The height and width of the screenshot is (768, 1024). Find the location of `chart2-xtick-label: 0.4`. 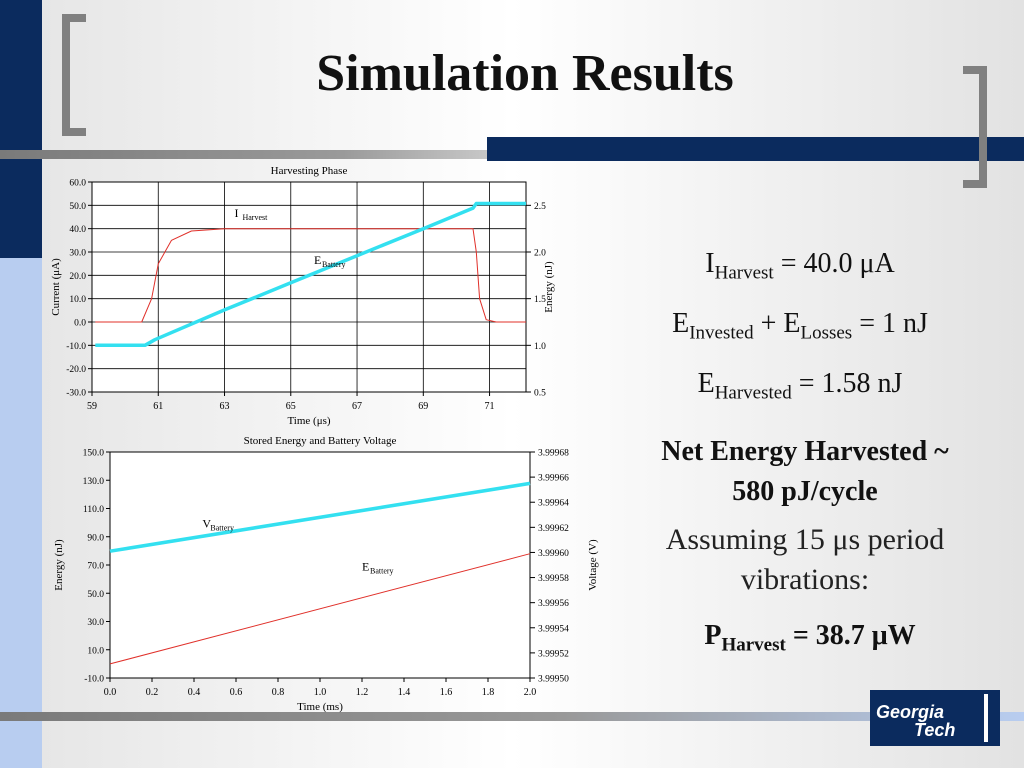

chart2-xtick-label: 0.4 is located at coordinates (194, 692).